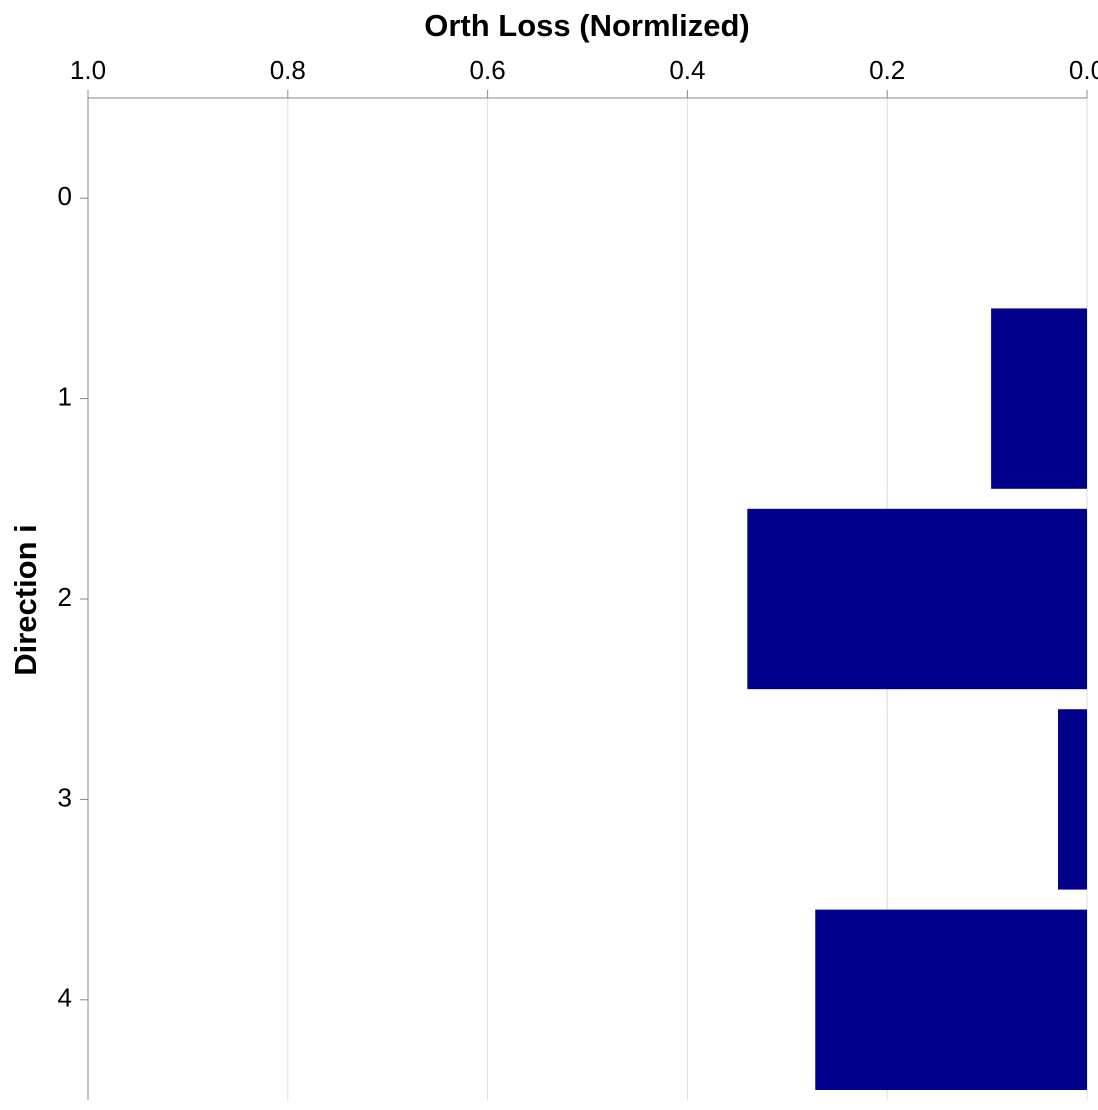  What do you see at coordinates (288, 70) in the screenshot?
I see `x-tick-label: 0.8` at bounding box center [288, 70].